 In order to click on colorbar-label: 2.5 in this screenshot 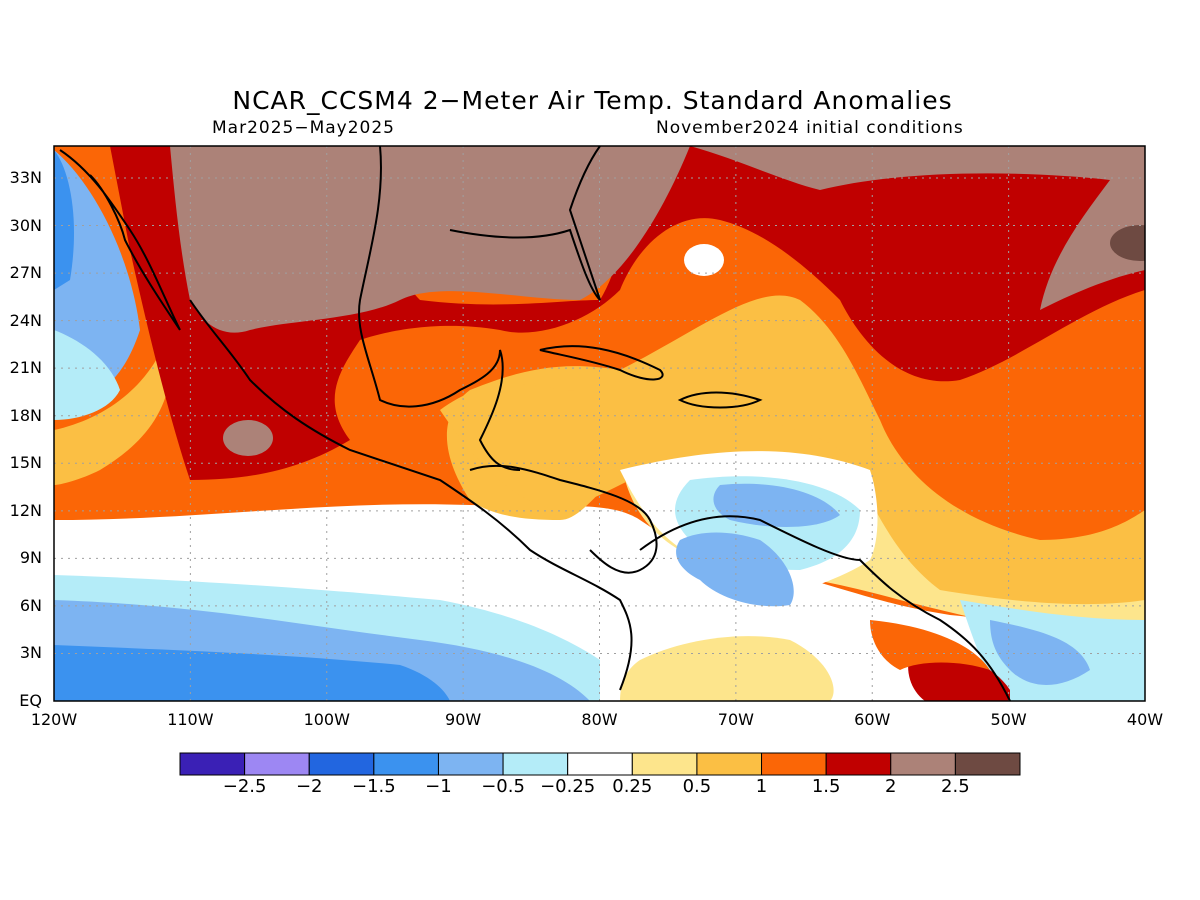, I will do `click(955, 786)`.